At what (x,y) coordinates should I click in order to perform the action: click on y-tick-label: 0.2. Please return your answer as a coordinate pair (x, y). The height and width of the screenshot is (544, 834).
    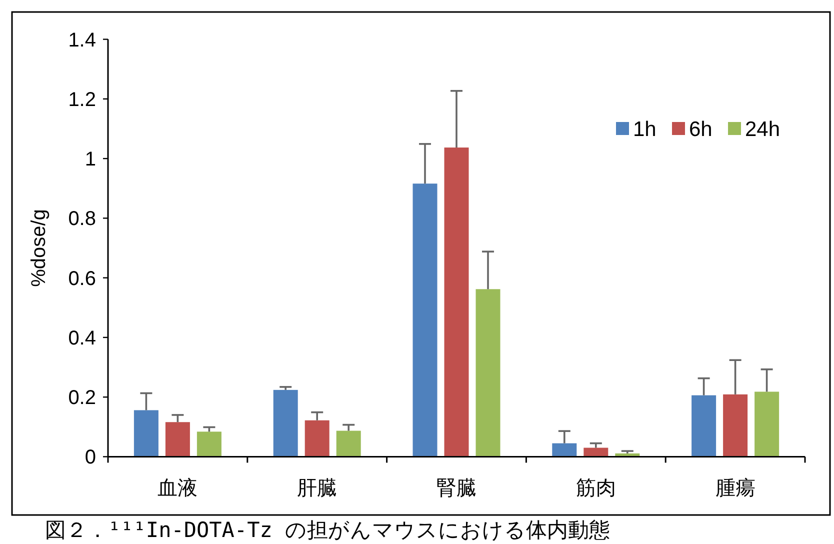
    Looking at the image, I should click on (82, 398).